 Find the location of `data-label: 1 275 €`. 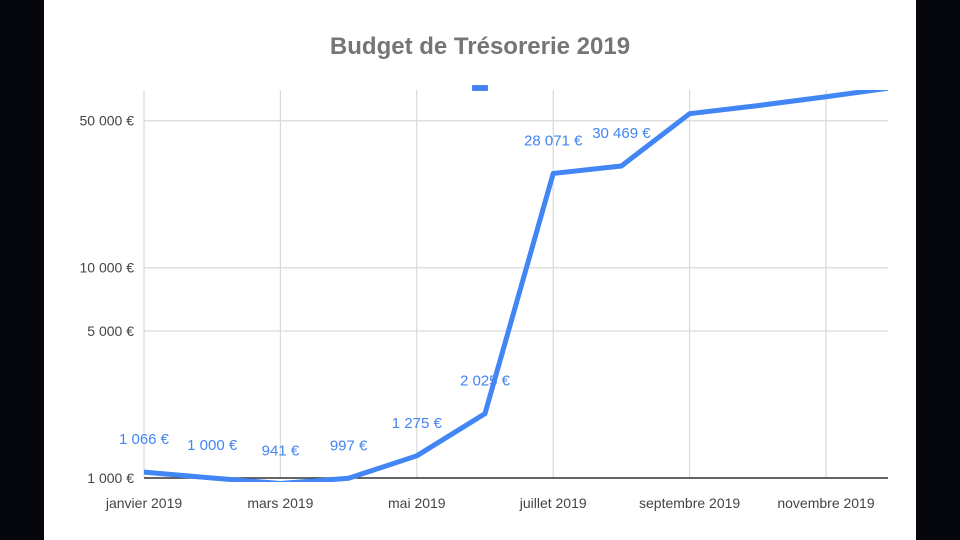

data-label: 1 275 € is located at coordinates (417, 423).